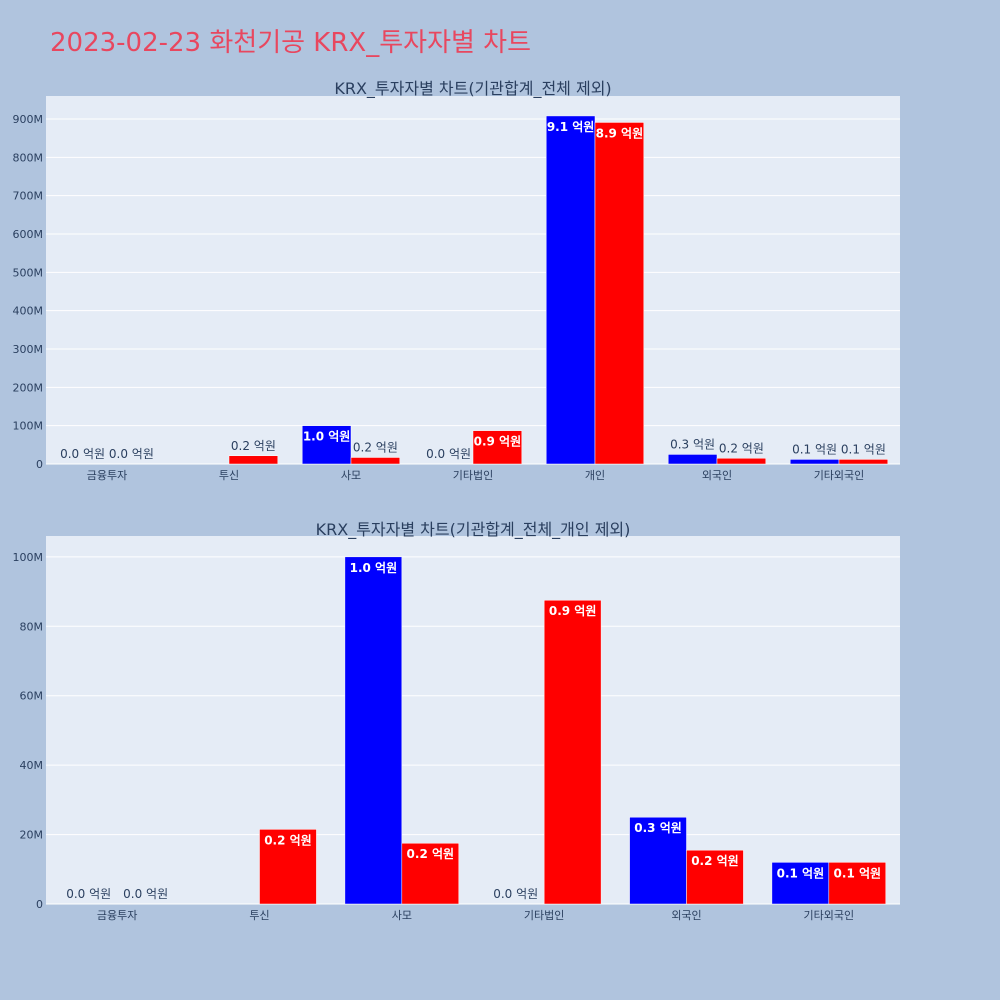 This screenshot has width=1000, height=1000. I want to click on chart-title: KRX_투자자별 차트(기관합계_전체_개인 제외), so click(473, 530).